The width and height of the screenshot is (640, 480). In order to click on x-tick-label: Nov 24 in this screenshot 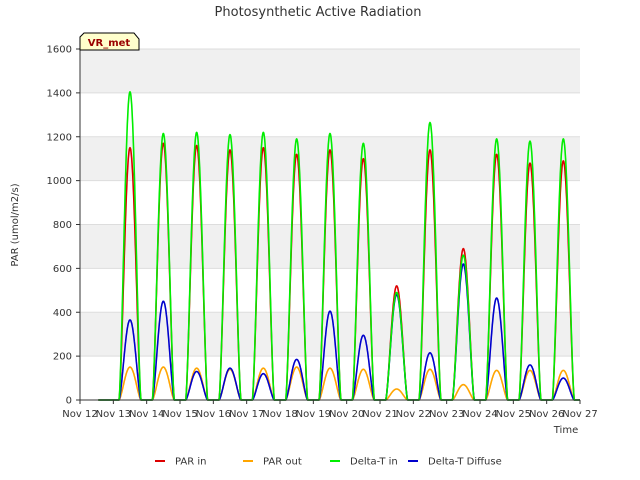, I will do `click(479, 414)`.